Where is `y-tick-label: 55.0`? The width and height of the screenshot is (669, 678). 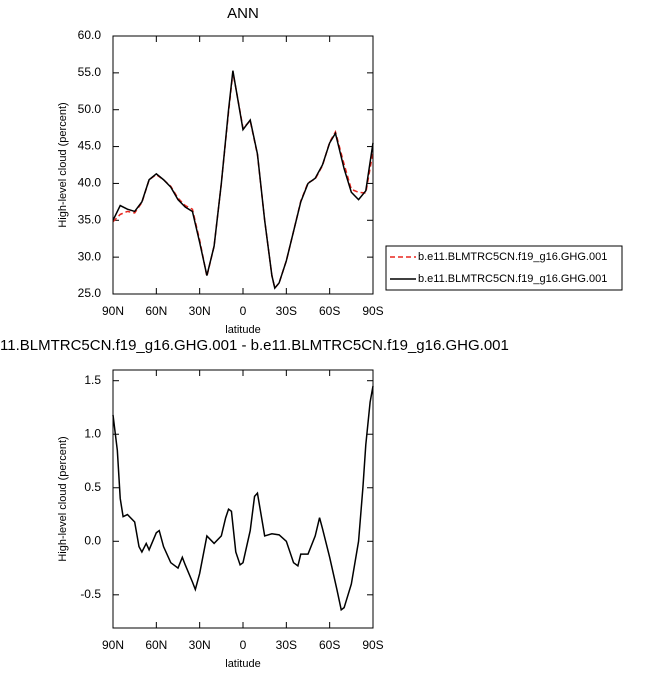
y-tick-label: 55.0 is located at coordinates (90, 72).